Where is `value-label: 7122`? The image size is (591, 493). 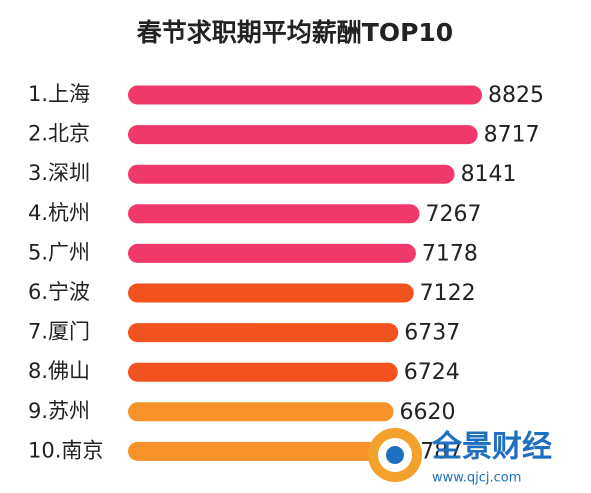
value-label: 7122 is located at coordinates (448, 293).